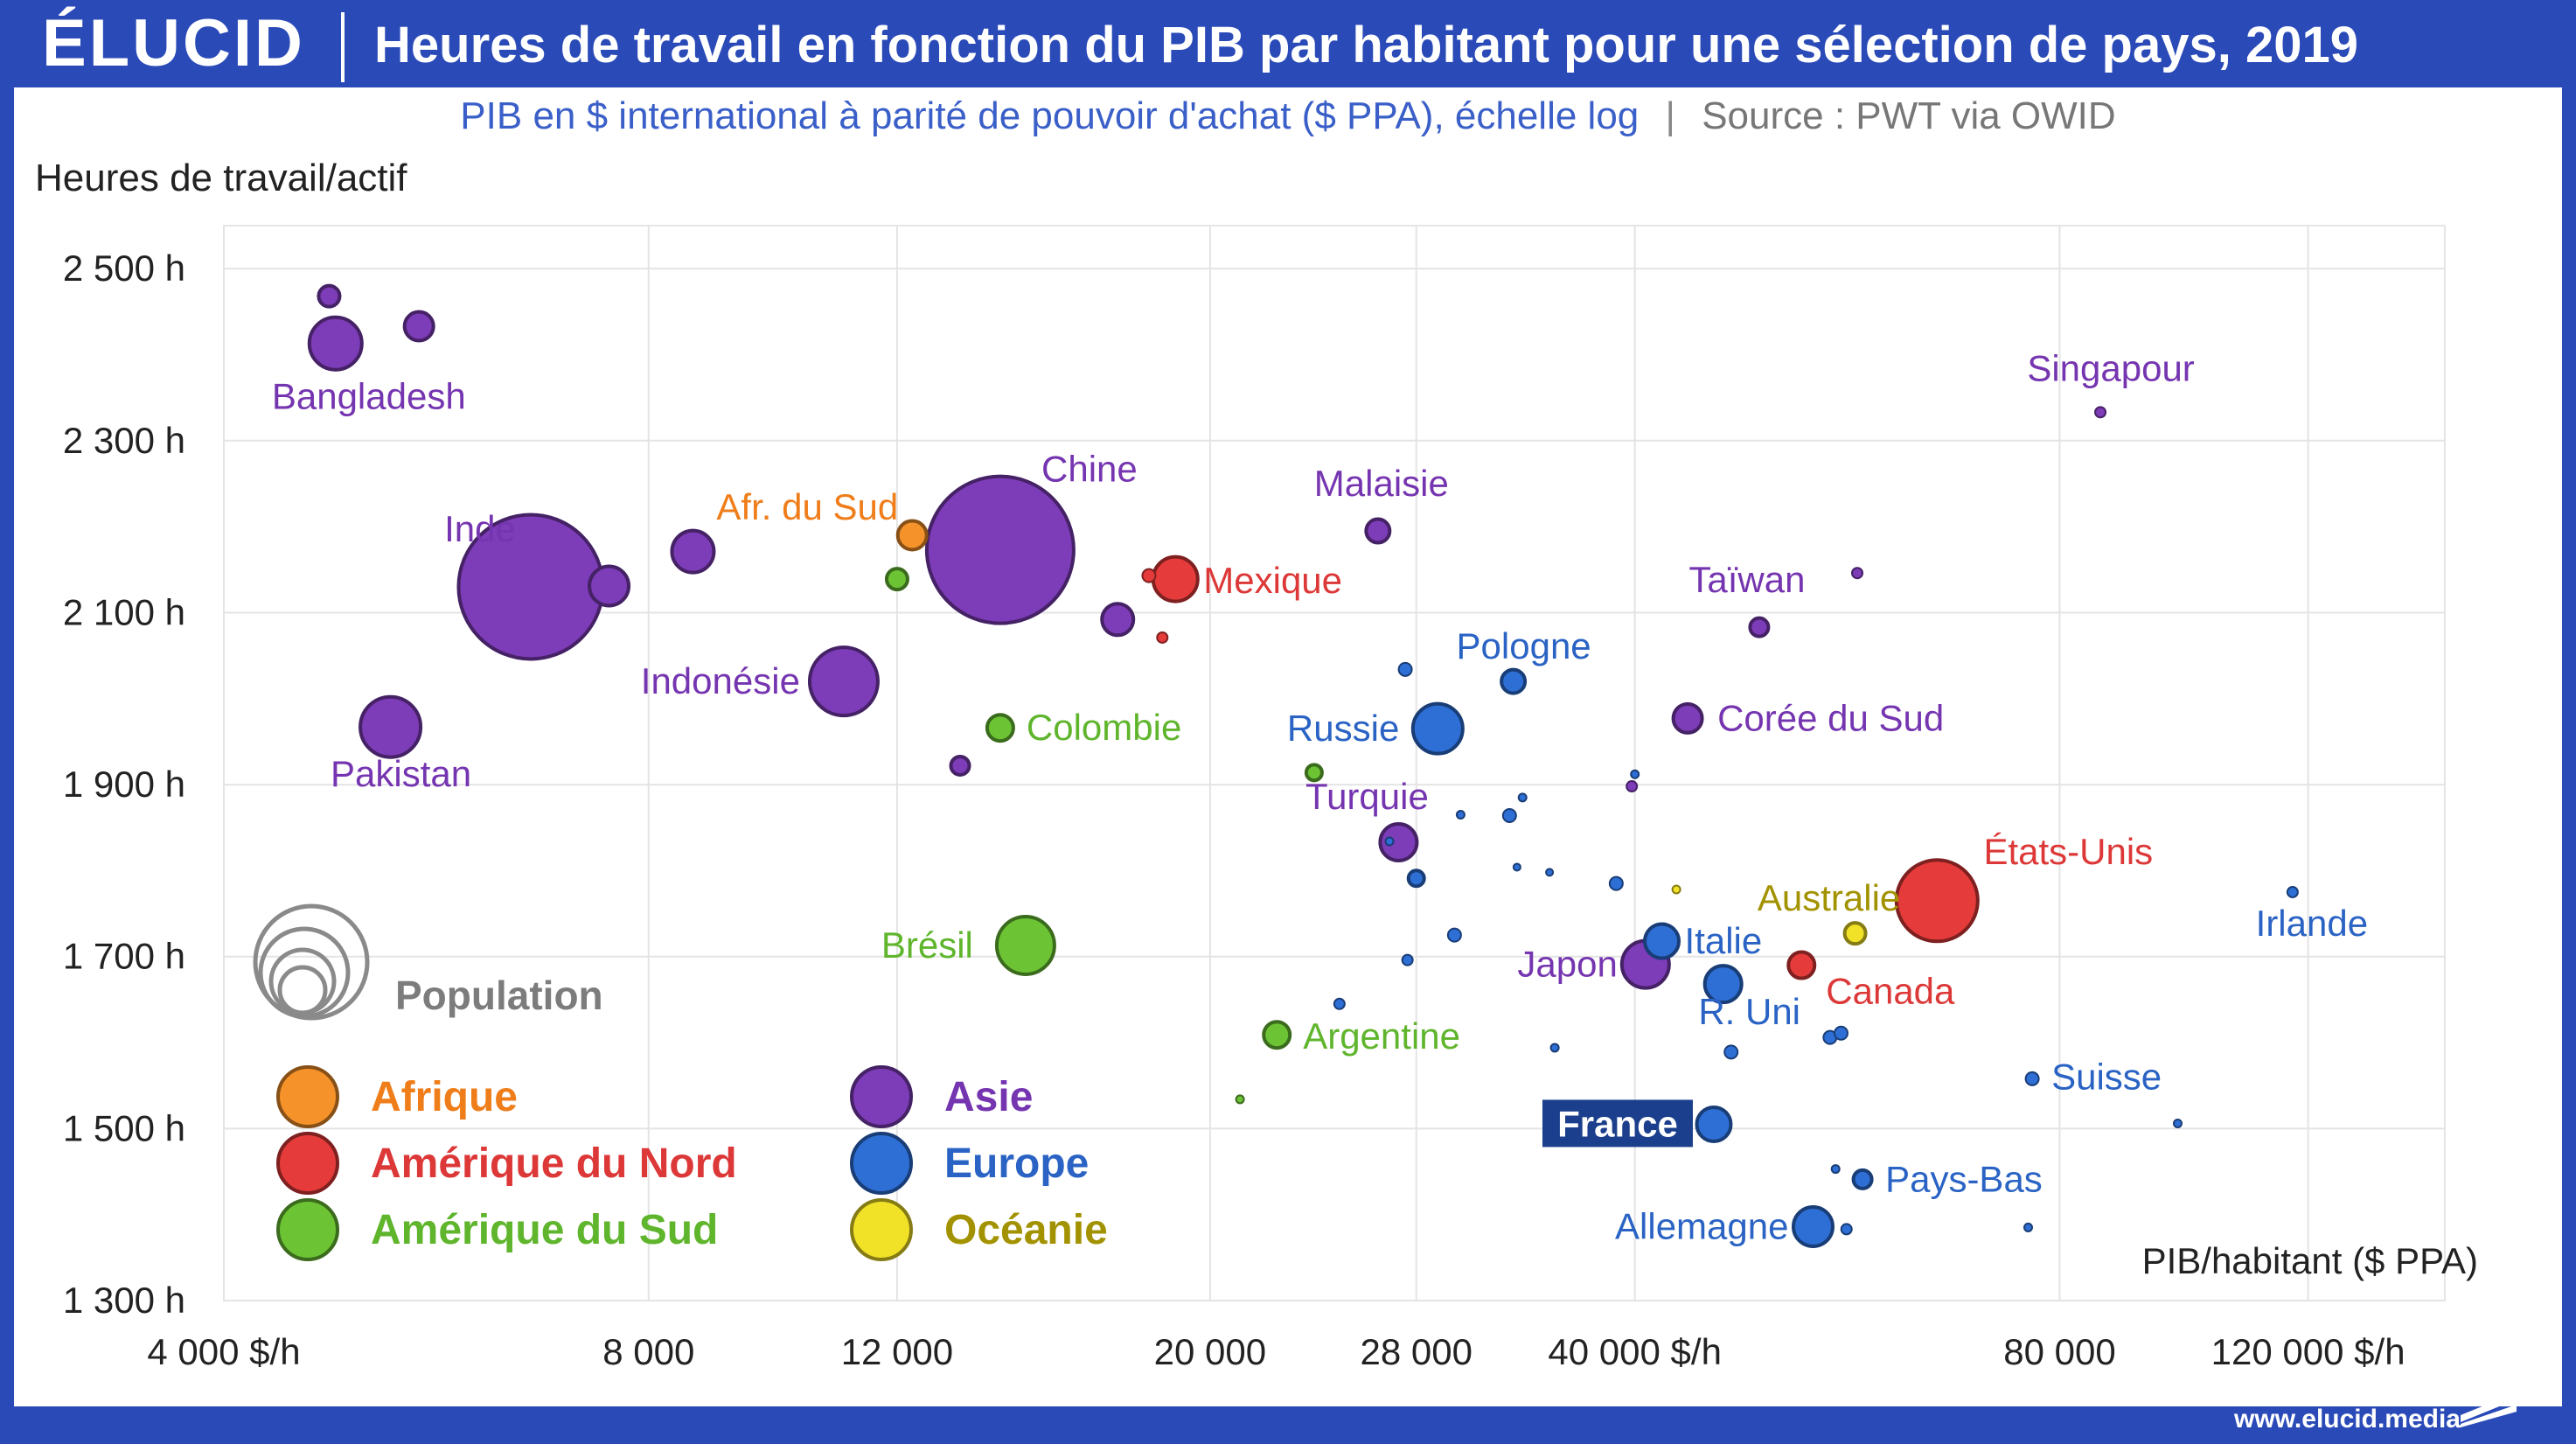 Image resolution: width=2576 pixels, height=1444 pixels. What do you see at coordinates (988, 1097) in the screenshot?
I see `legend-label: Asie` at bounding box center [988, 1097].